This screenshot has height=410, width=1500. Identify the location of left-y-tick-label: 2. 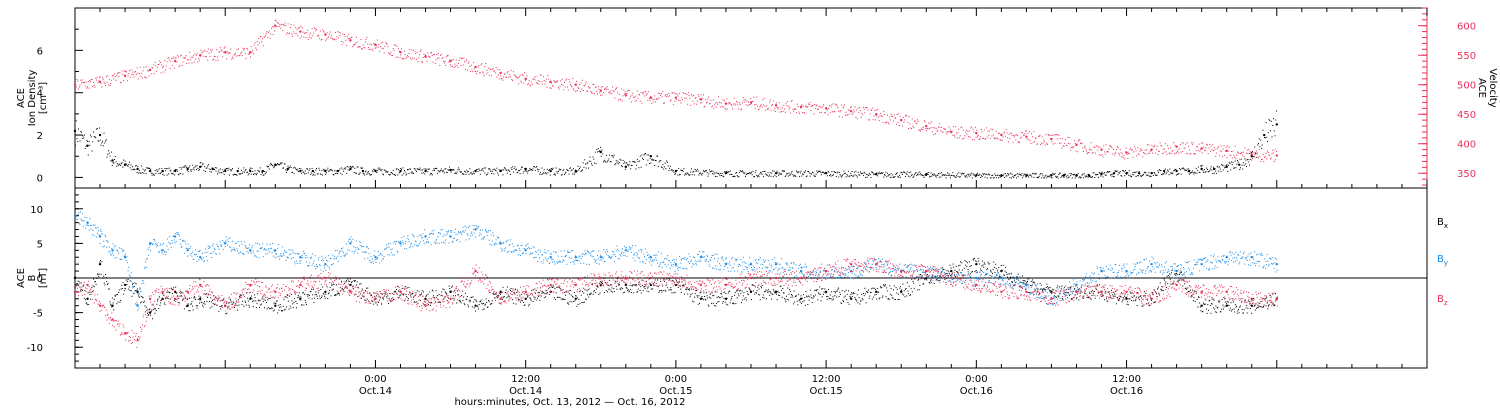
(40, 136).